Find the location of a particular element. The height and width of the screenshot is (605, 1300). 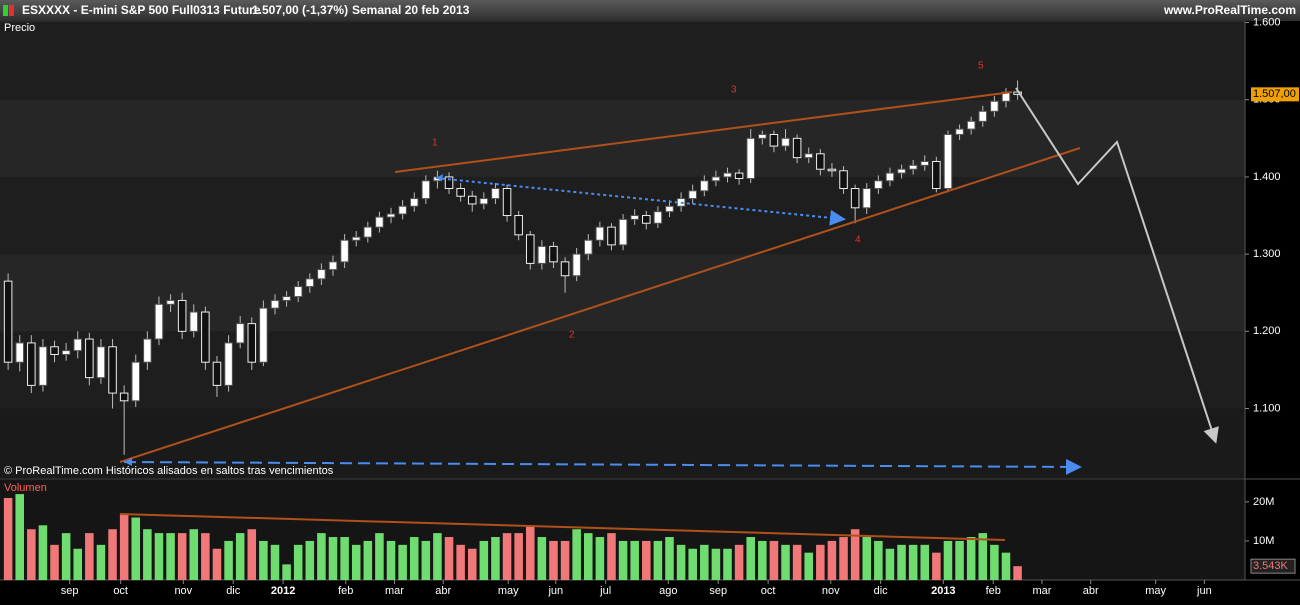

y-tick-label: 1.400 is located at coordinates (1267, 177).